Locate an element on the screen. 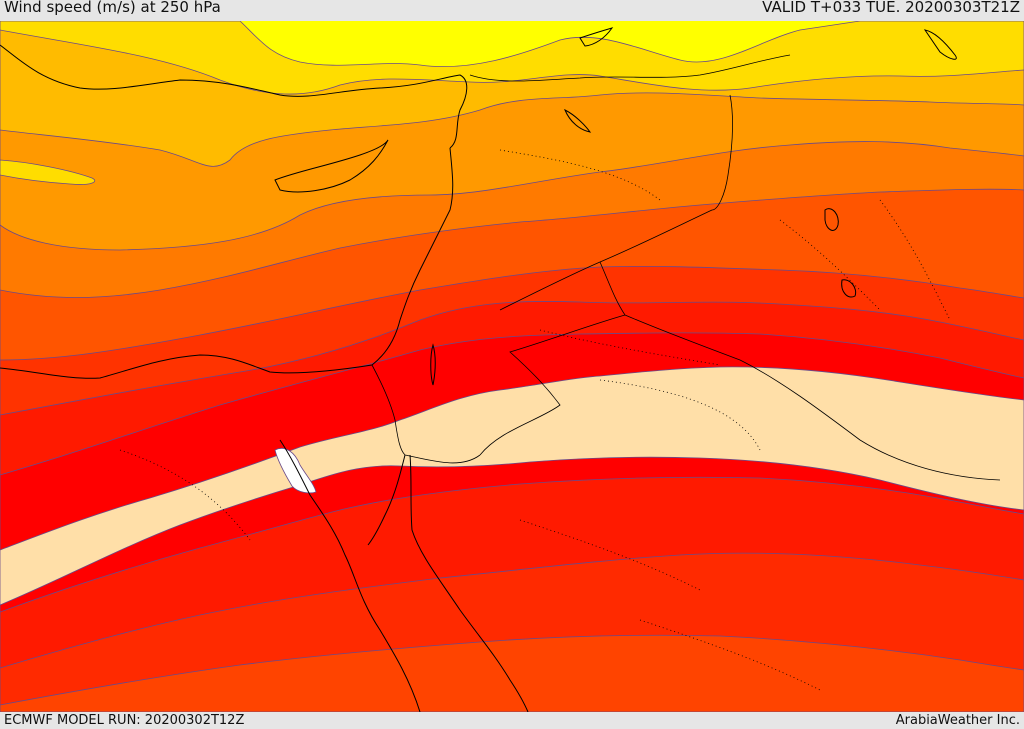 Image resolution: width=1024 pixels, height=729 pixels. model-run: ECMWF MODEL RUN: 20200302T12Z is located at coordinates (124, 720).